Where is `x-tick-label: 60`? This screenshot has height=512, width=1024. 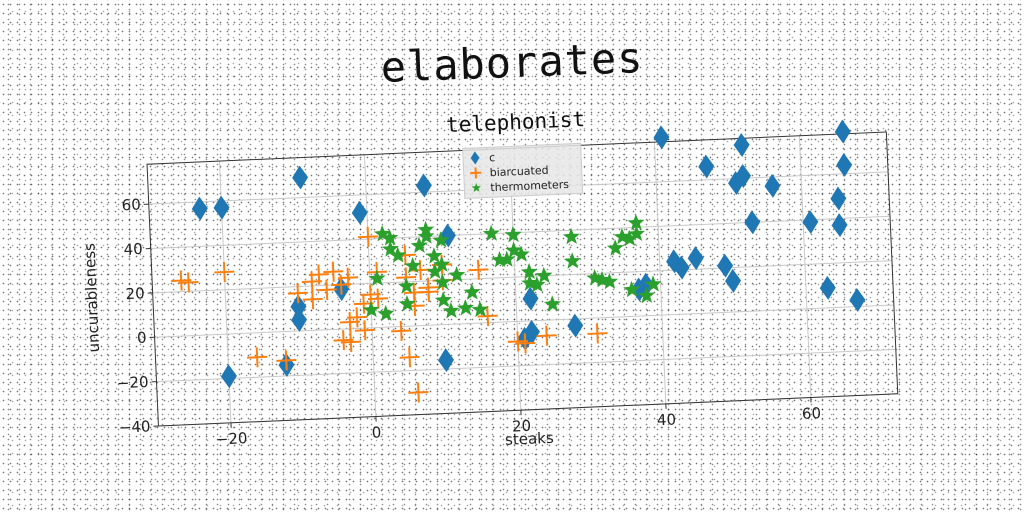
x-tick-label: 60 is located at coordinates (812, 413).